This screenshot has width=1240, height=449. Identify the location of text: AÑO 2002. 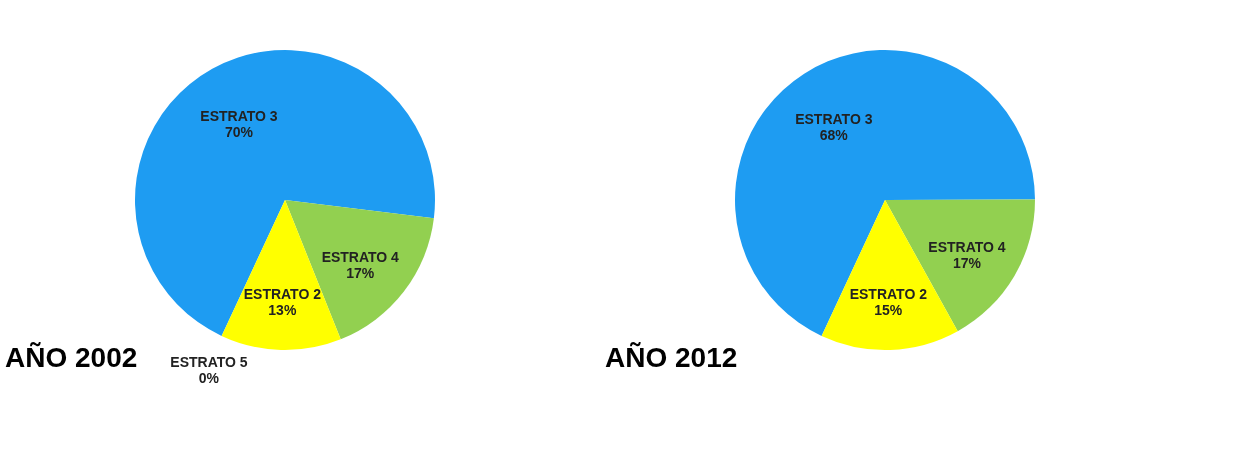
(71, 357).